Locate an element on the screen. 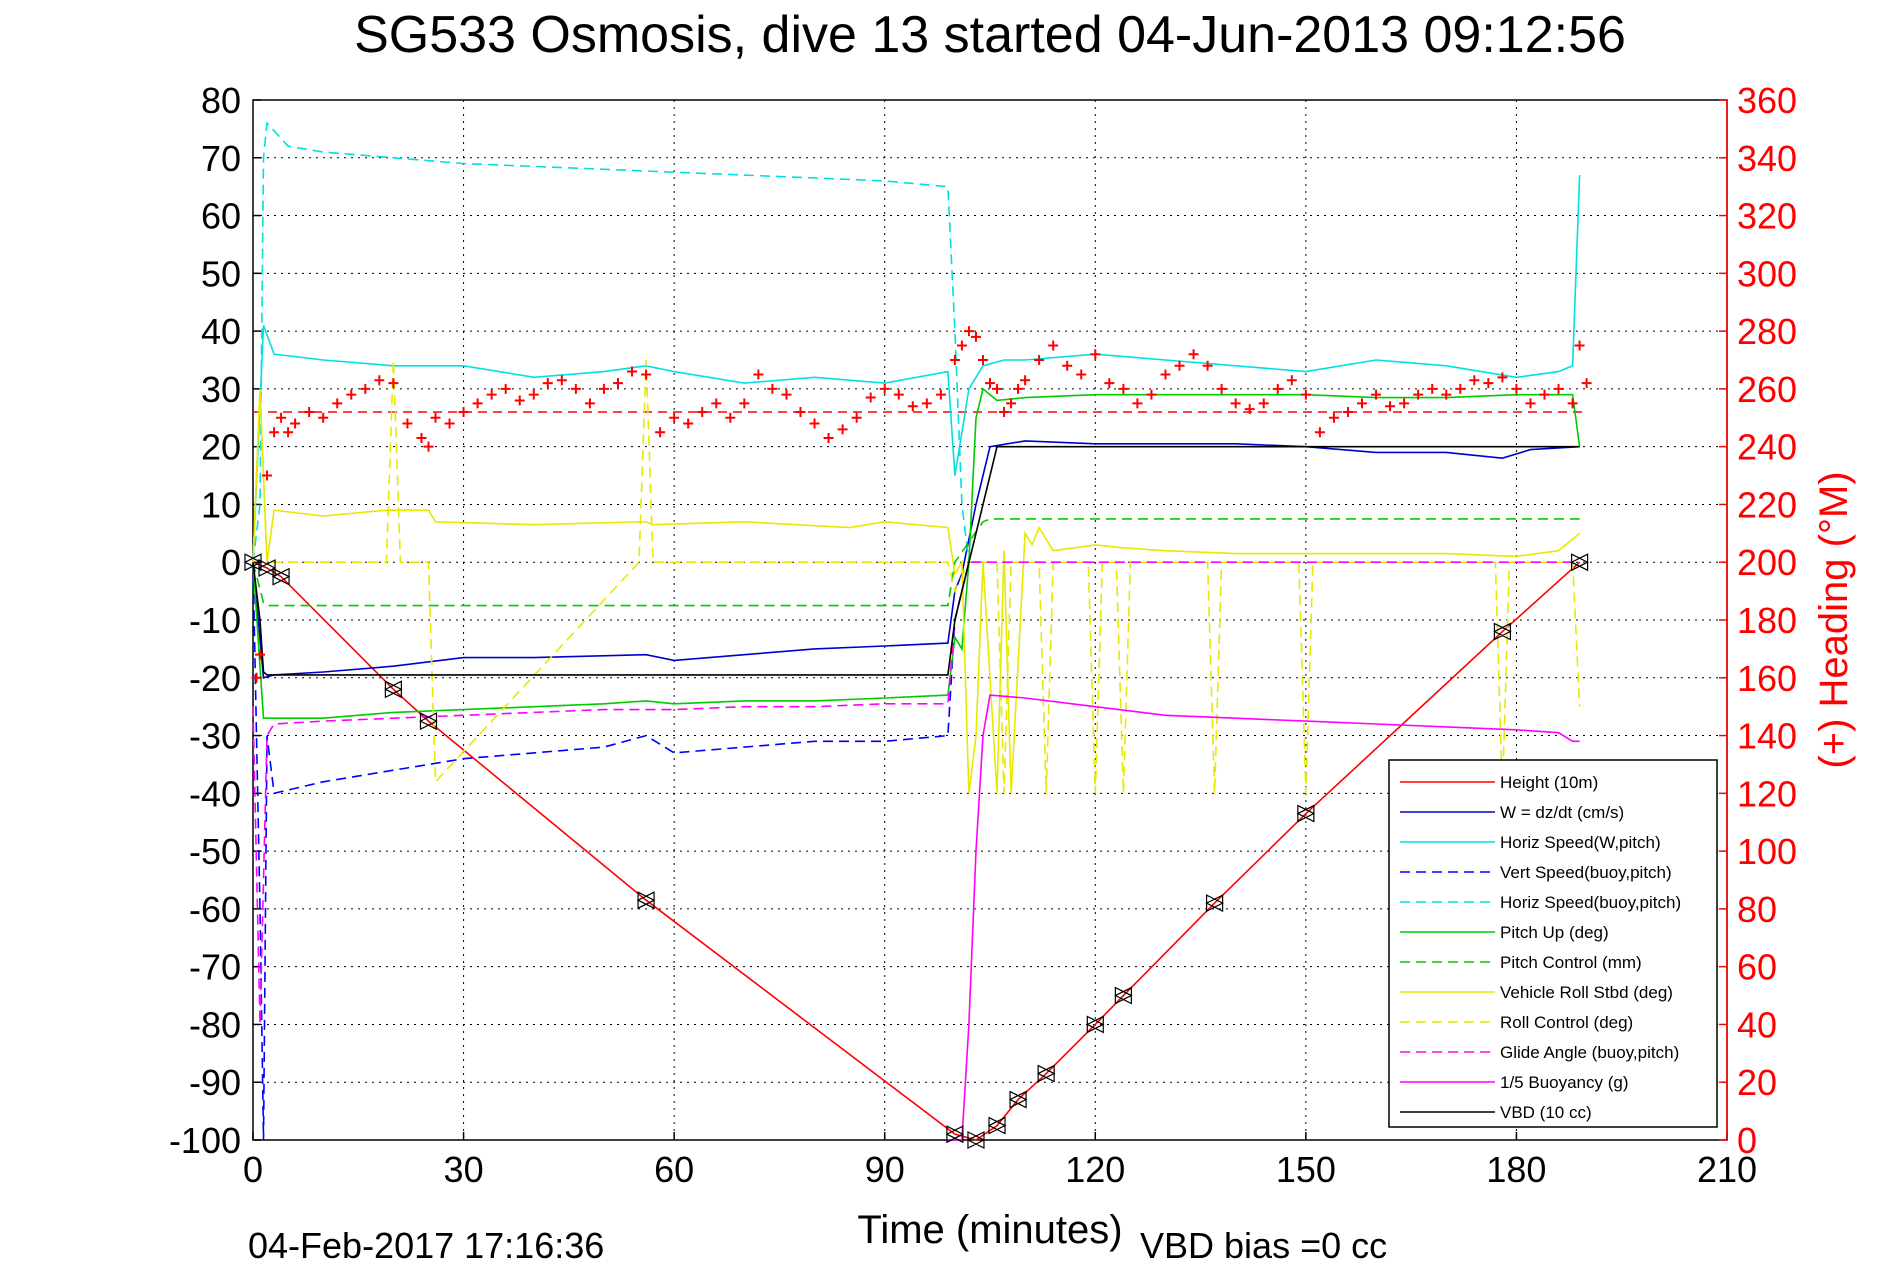 The image size is (1891, 1267). y-left-tick-label: 0 is located at coordinates (231, 562).